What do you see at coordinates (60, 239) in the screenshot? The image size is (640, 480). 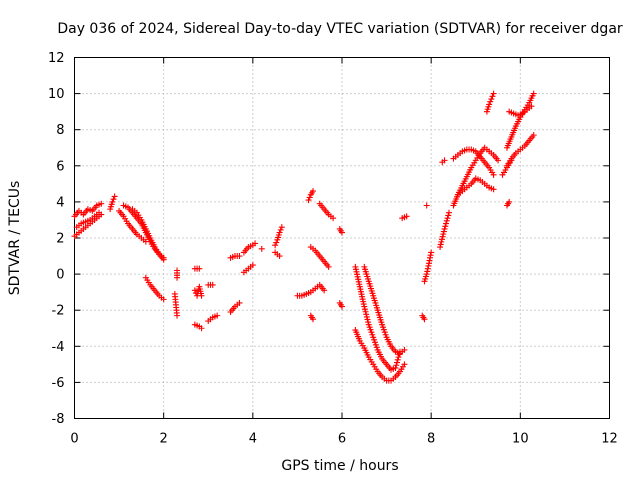 I see `y-tick-label: 2` at bounding box center [60, 239].